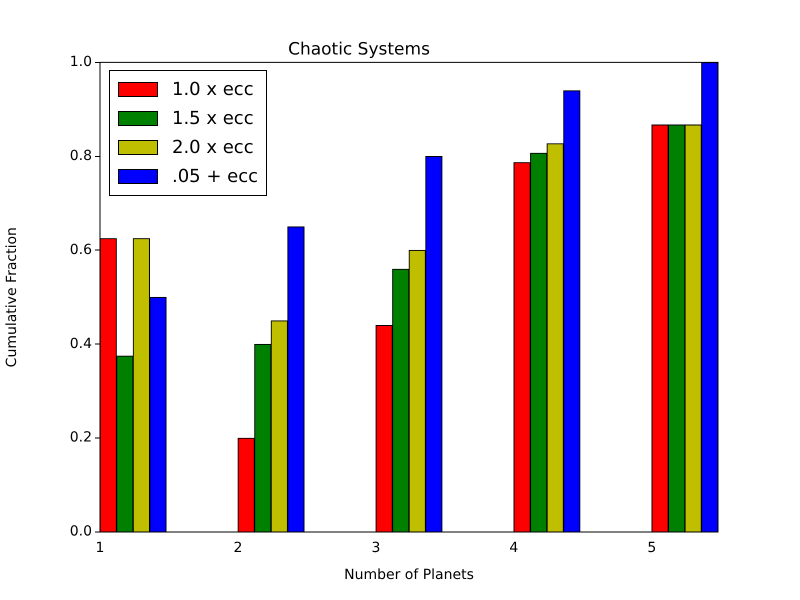 The height and width of the screenshot is (600, 800). Describe the element at coordinates (81, 156) in the screenshot. I see `y-tick-label: 0.8` at that location.